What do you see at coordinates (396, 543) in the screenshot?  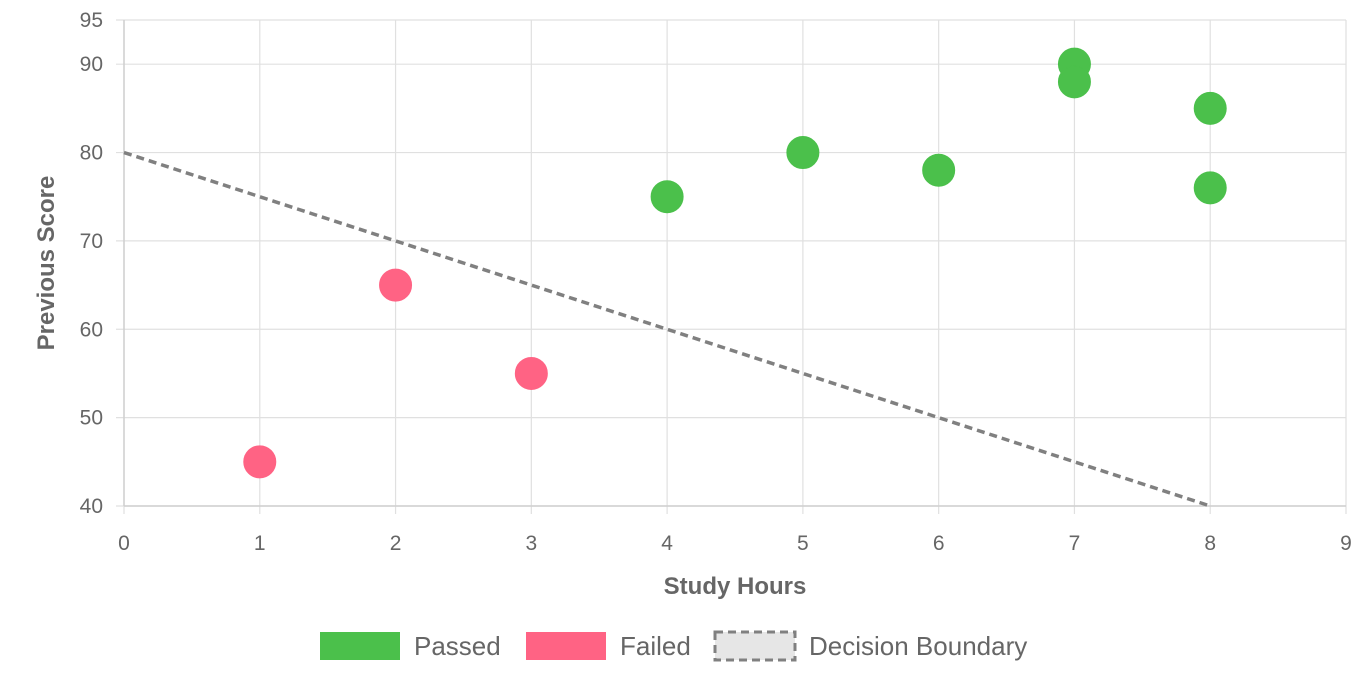 I see `x-tick-label: 2` at bounding box center [396, 543].